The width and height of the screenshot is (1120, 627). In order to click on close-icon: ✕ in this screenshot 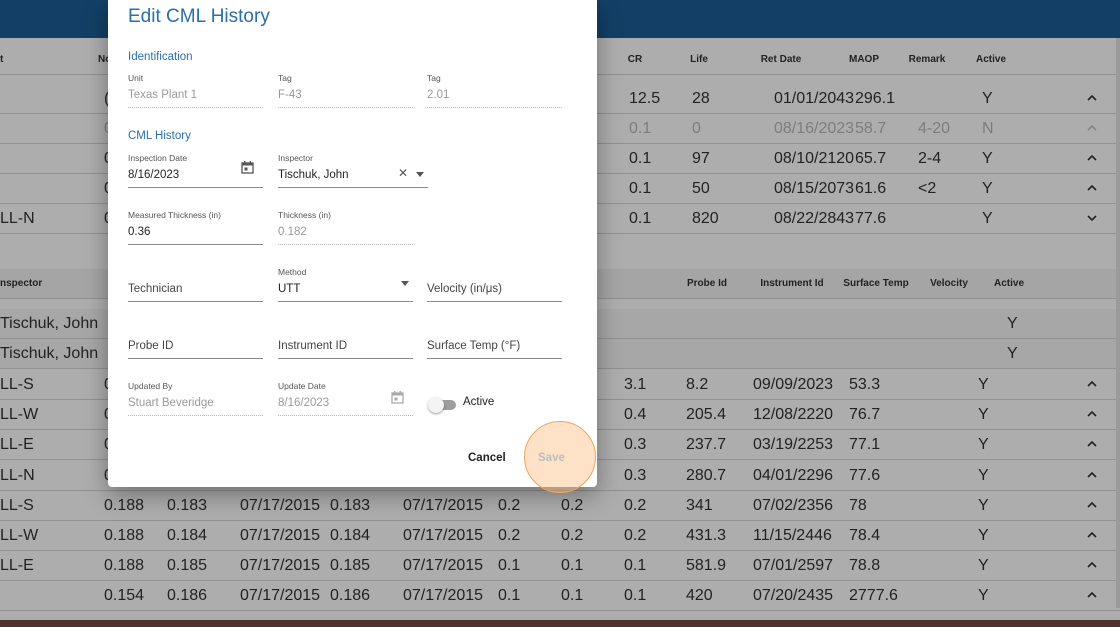, I will do `click(403, 173)`.